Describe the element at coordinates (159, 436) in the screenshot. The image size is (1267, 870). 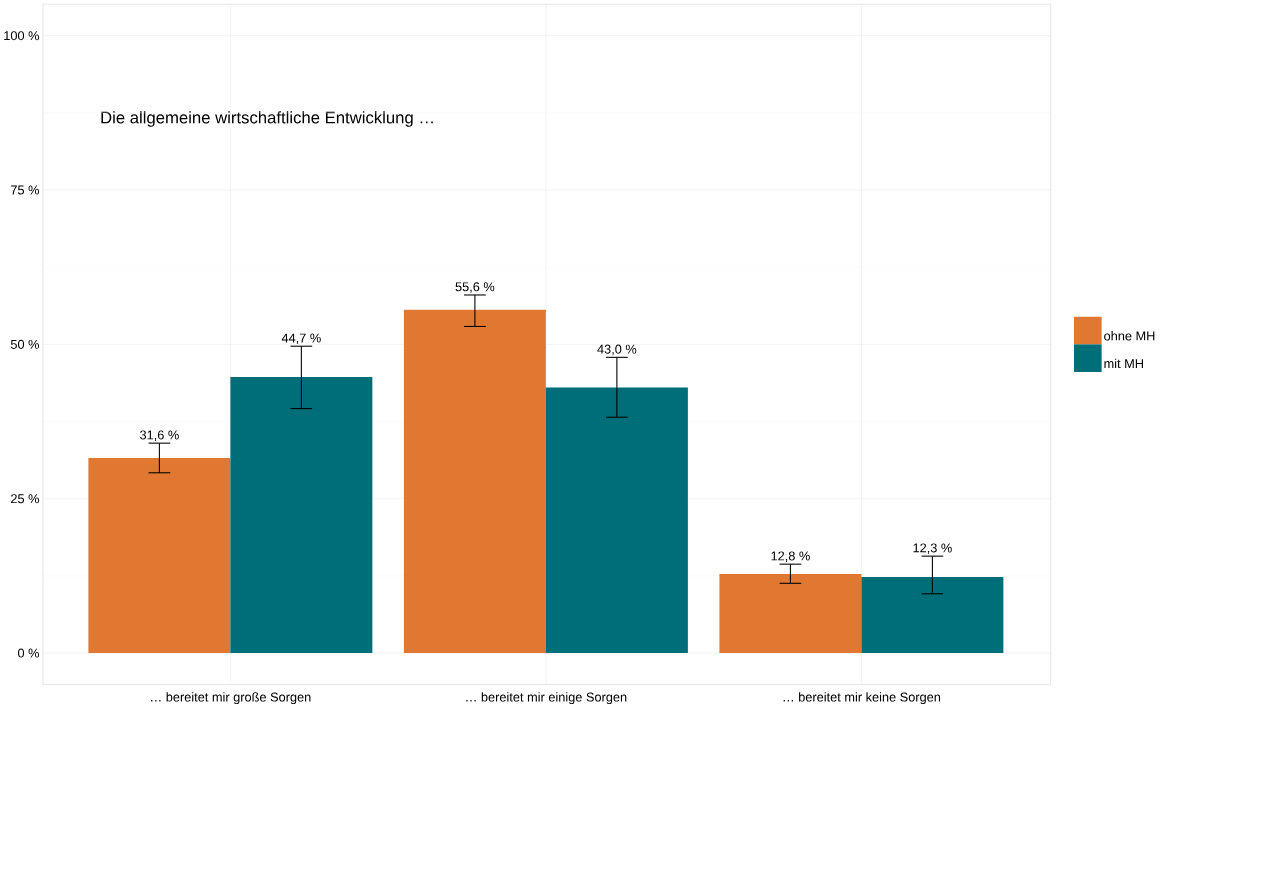
I see `data-label: 31,6 %` at that location.